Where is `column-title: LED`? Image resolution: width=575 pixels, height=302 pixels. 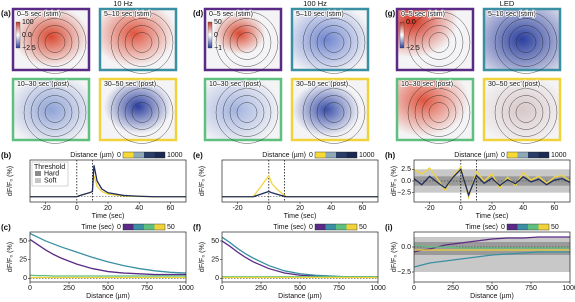
column-title: LED is located at coordinates (507, 4).